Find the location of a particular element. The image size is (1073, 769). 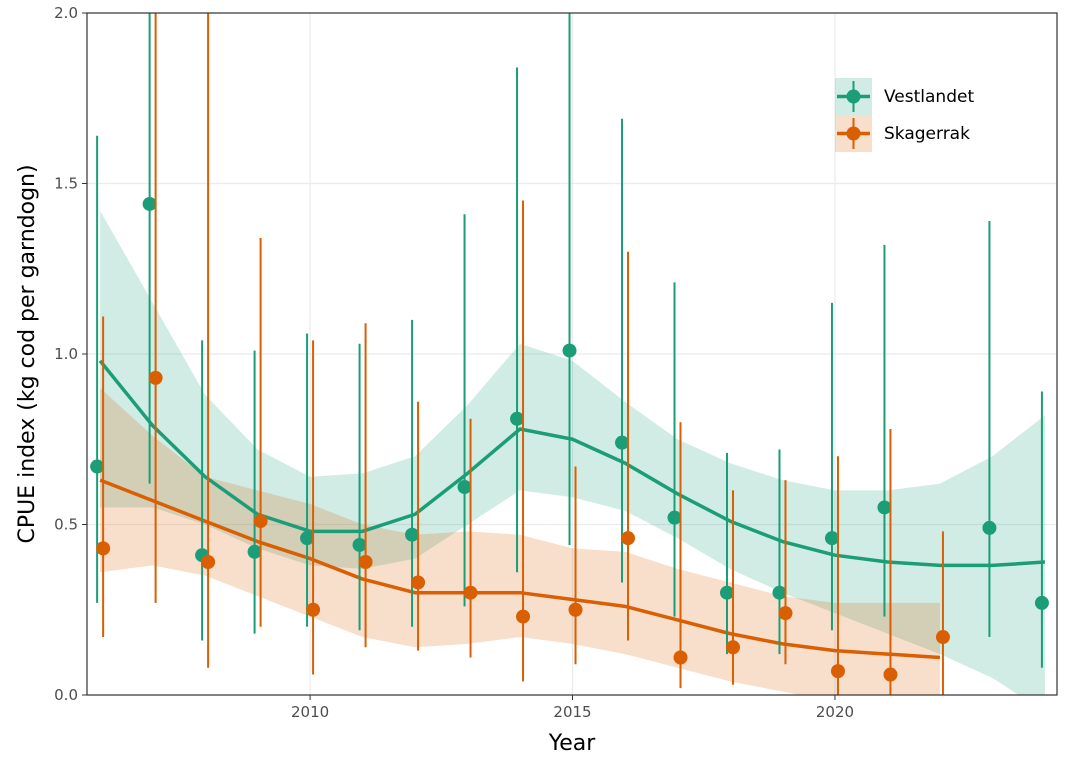

x-tick-label: 2010 is located at coordinates (310, 712).